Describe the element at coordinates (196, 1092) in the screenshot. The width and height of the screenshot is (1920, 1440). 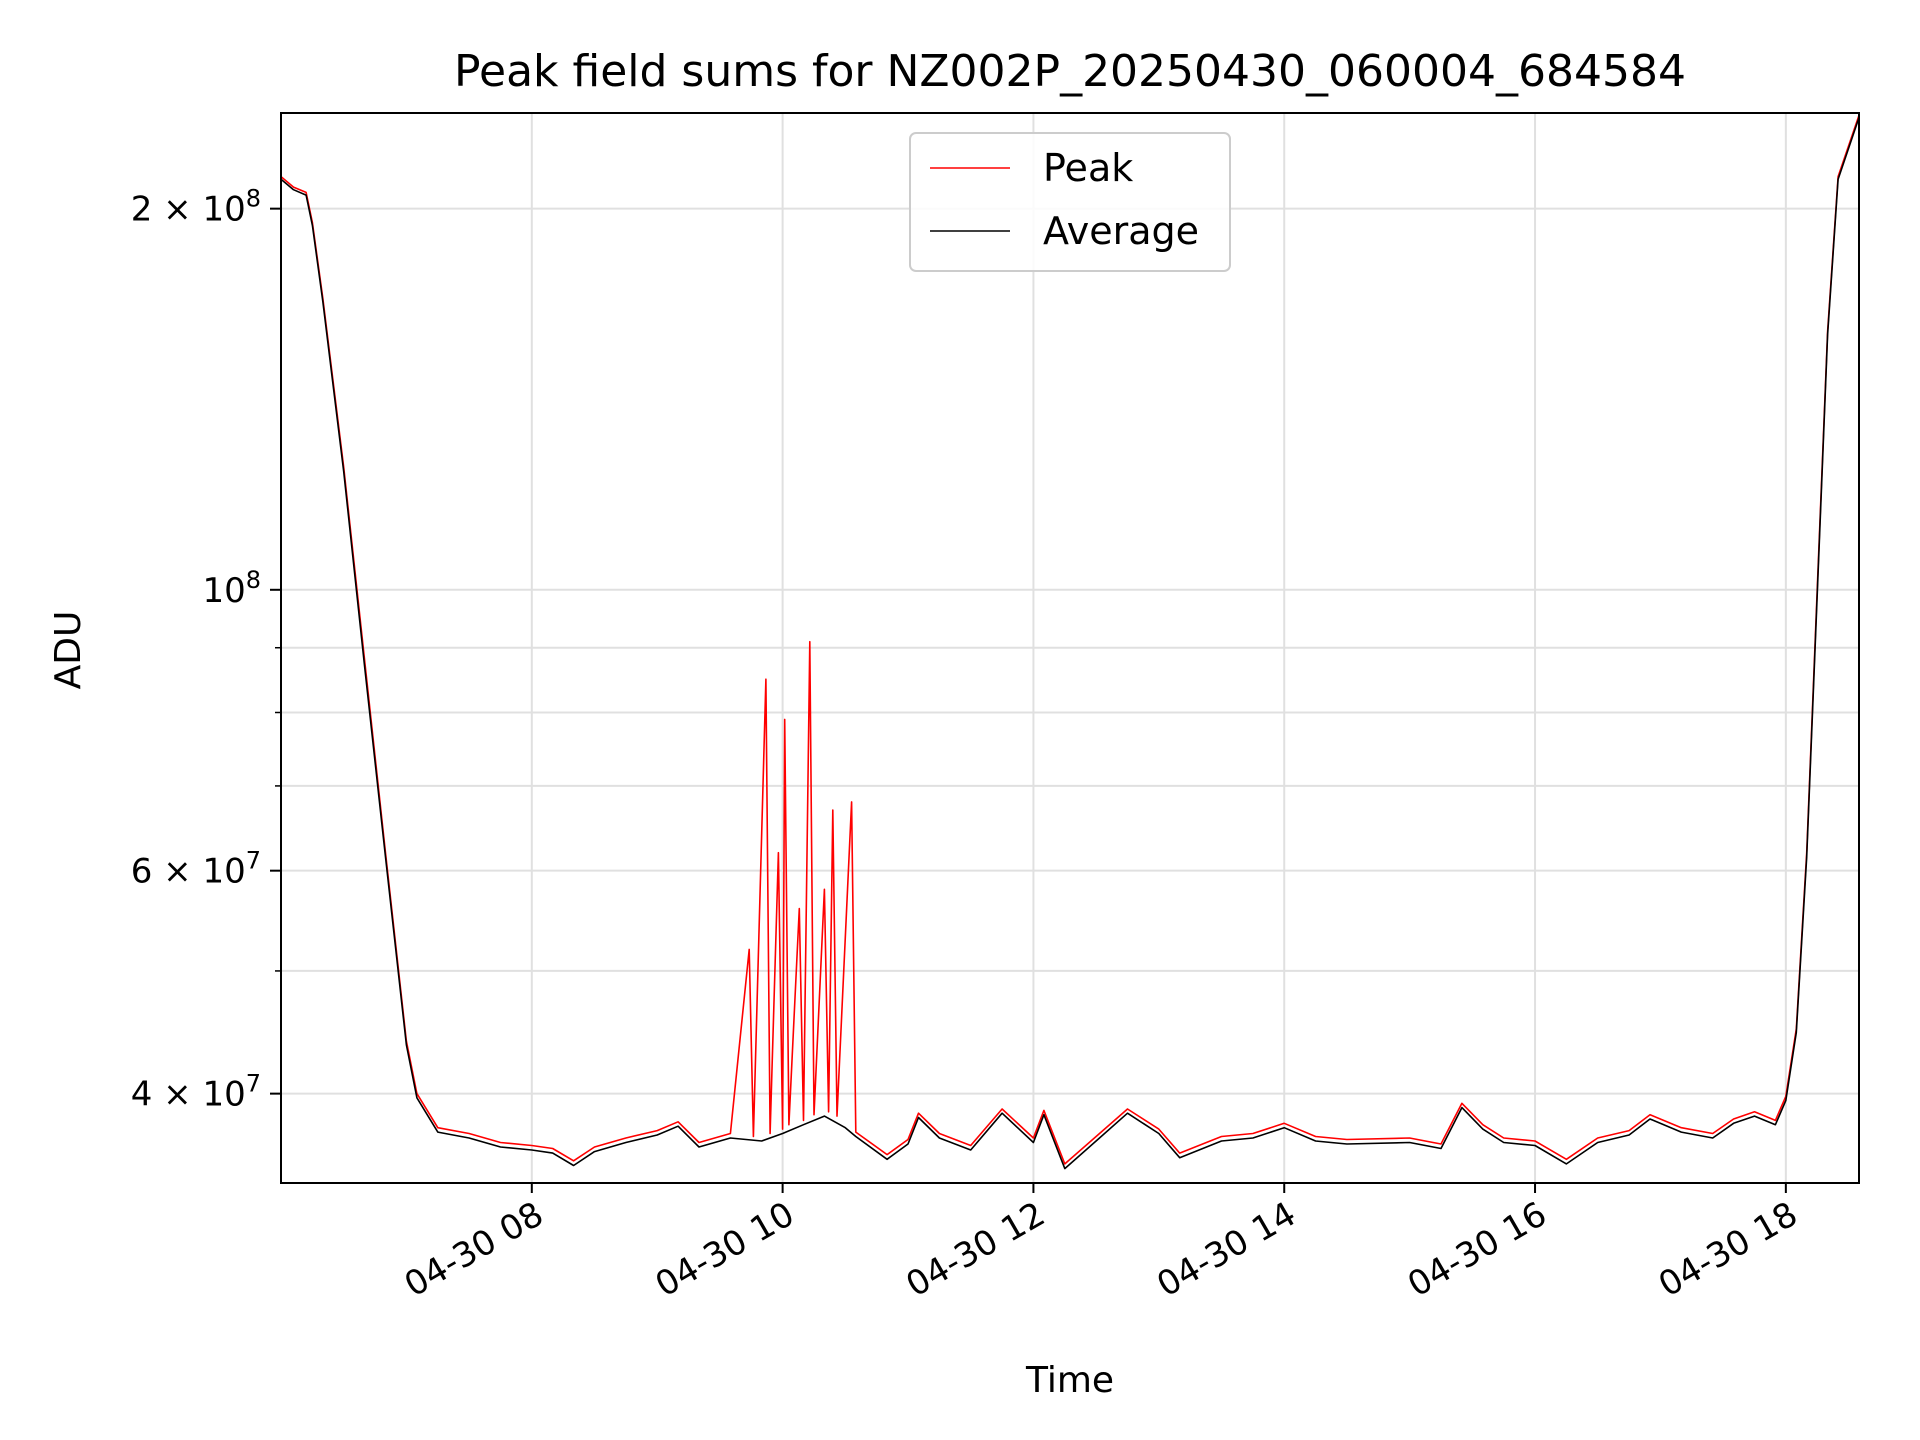
I see `y-tick-label: 4 × 107` at that location.